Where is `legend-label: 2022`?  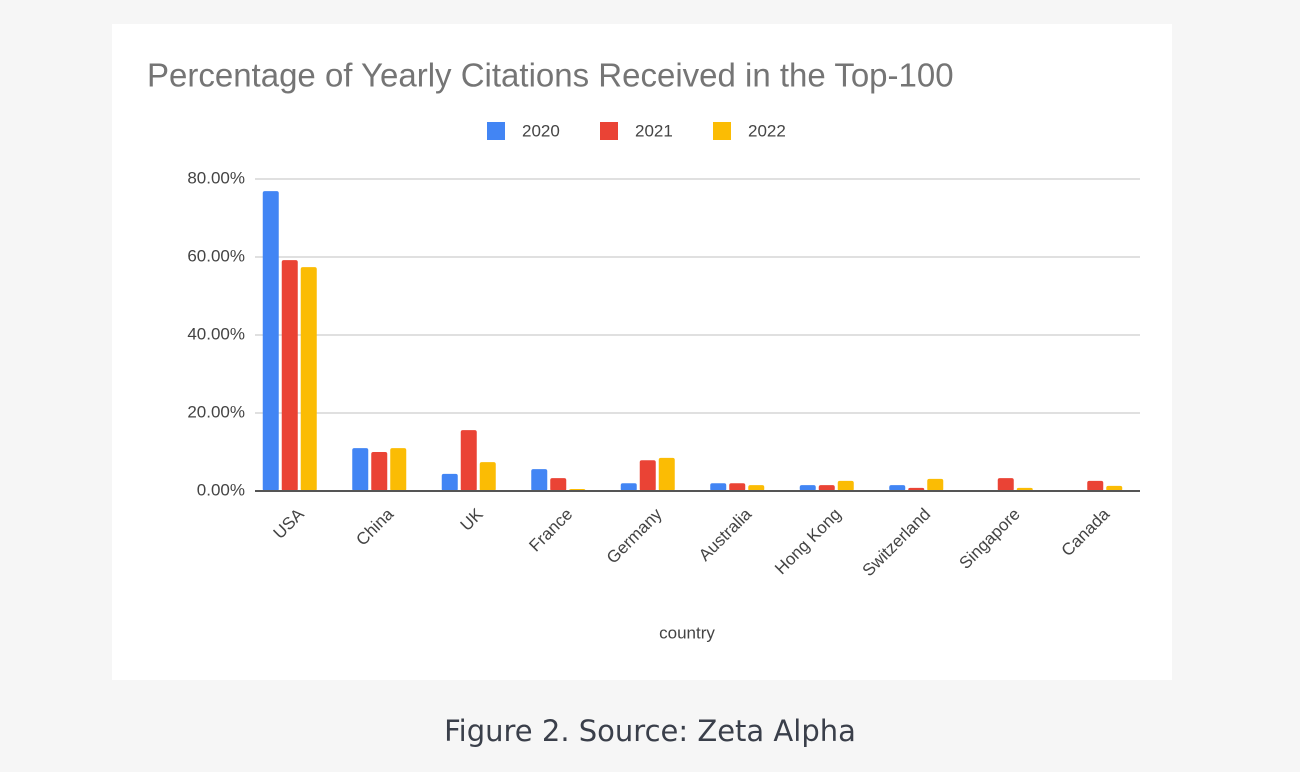
legend-label: 2022 is located at coordinates (767, 130).